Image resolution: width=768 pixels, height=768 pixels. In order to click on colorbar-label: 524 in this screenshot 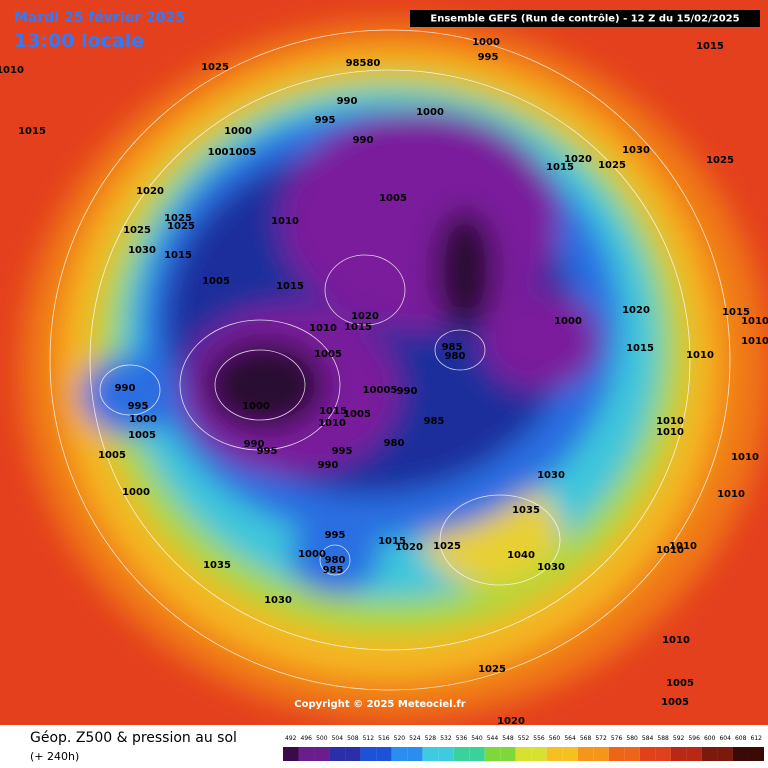, I will do `click(415, 738)`.